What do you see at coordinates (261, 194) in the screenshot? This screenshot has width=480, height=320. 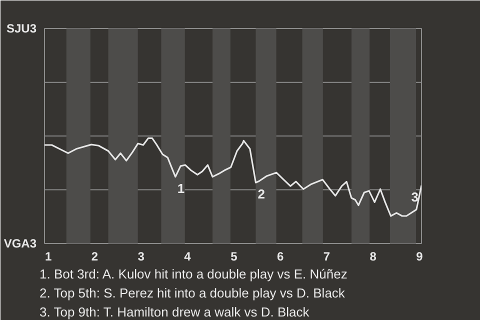 I see `annotation: 2` at bounding box center [261, 194].